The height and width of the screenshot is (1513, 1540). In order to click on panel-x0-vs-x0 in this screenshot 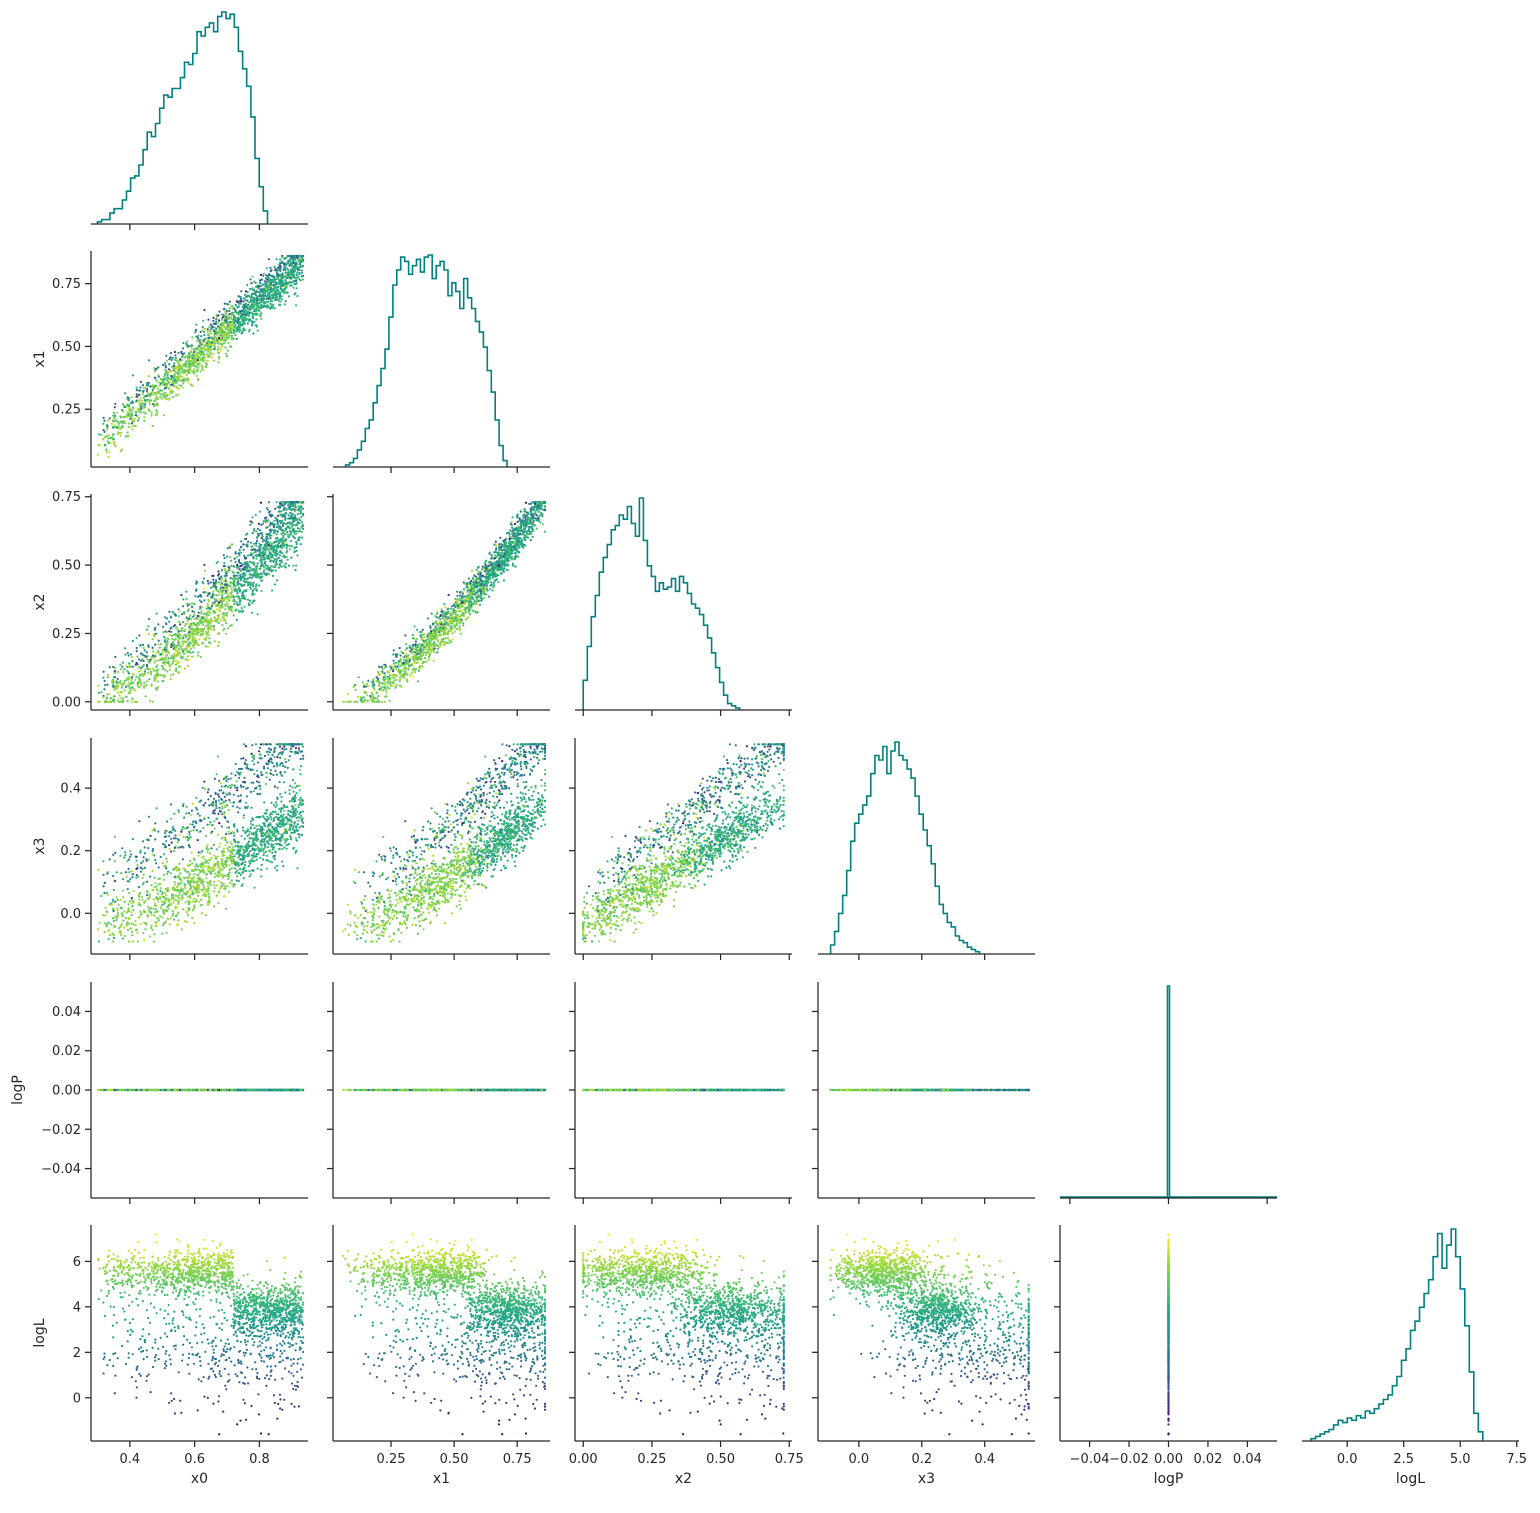, I will do `click(199, 121)`.